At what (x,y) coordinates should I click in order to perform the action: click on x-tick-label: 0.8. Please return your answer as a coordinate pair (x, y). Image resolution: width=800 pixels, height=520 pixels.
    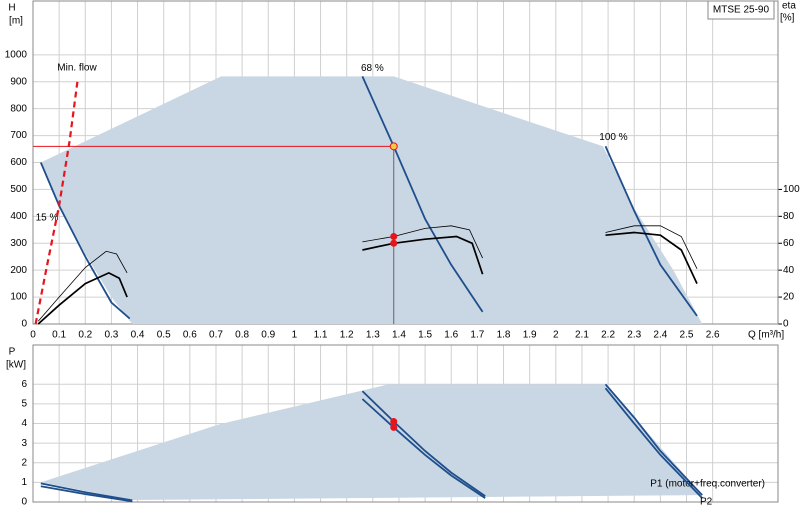
    Looking at the image, I should click on (242, 335).